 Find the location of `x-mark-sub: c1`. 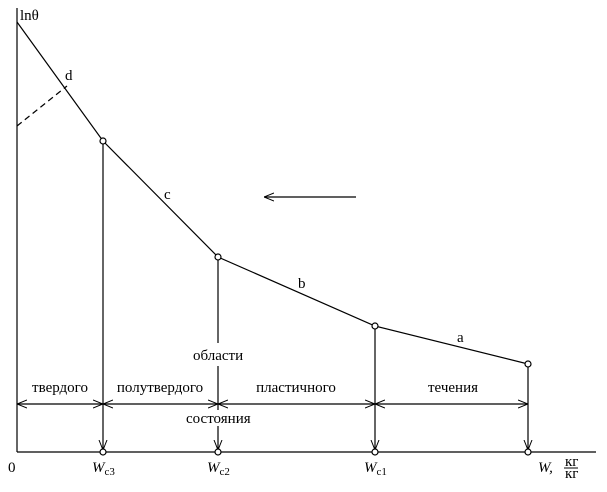

x-mark-sub: c1 is located at coordinates (382, 472).